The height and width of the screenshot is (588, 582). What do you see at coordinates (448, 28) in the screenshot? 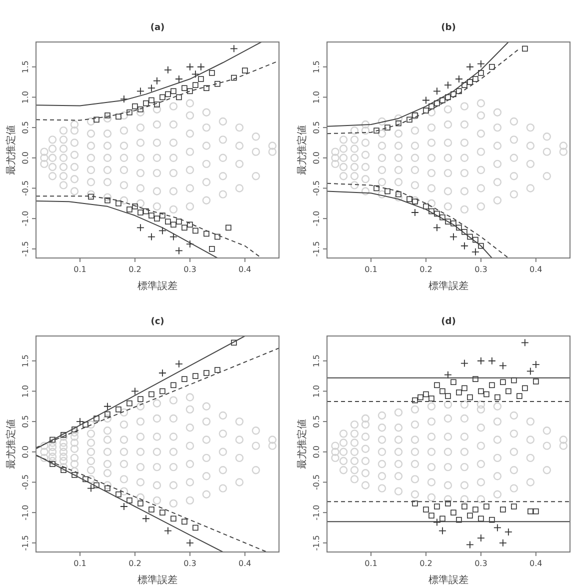
I see `chart-title: (b)` at bounding box center [448, 28].